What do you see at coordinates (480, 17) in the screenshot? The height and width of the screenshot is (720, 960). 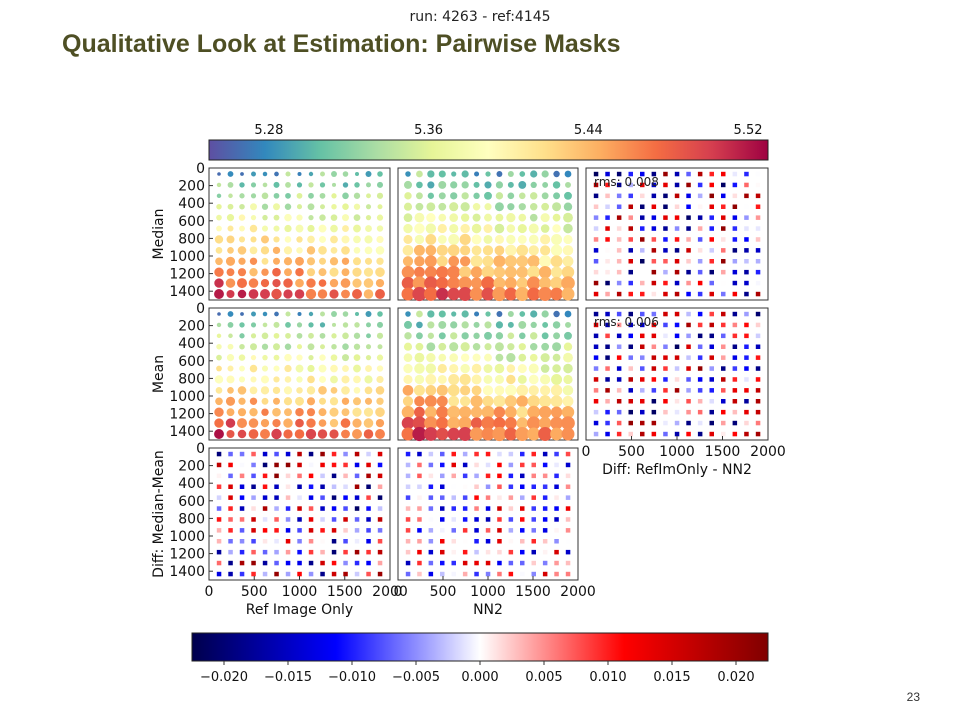 I see `run-label: run: 4263 - ref:4145` at bounding box center [480, 17].